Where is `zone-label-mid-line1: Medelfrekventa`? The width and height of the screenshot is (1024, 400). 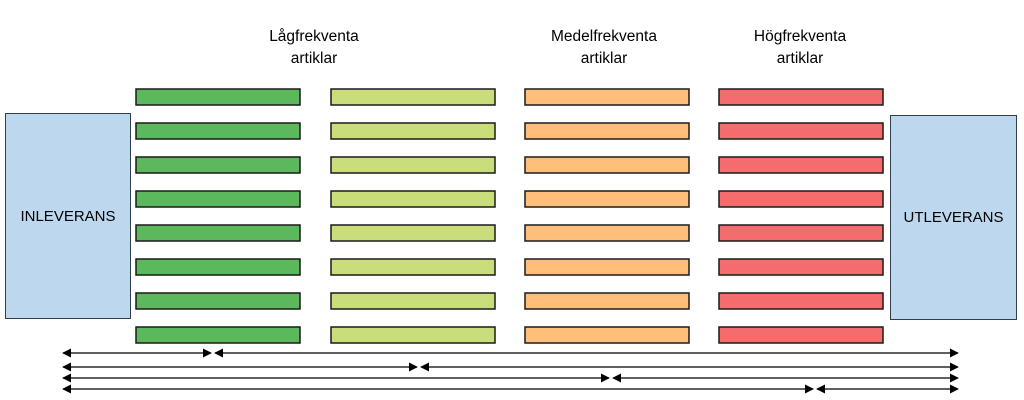
zone-label-mid-line1: Medelfrekventa is located at coordinates (604, 36).